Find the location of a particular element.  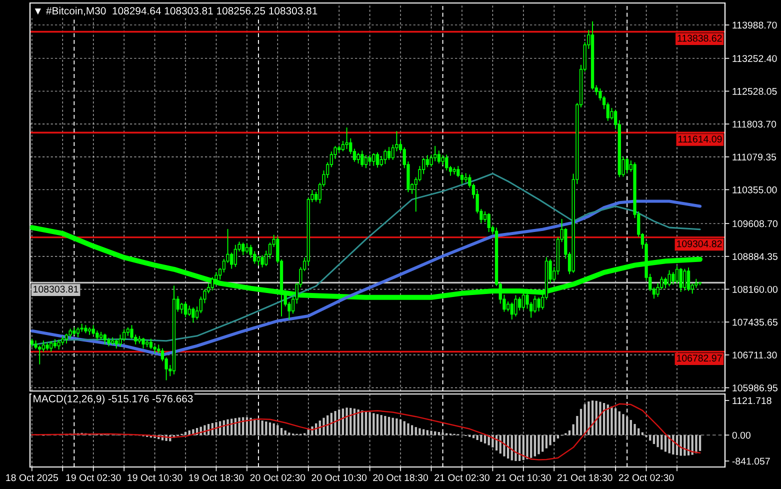

y-tick-label: 109608.70 is located at coordinates (755, 224).